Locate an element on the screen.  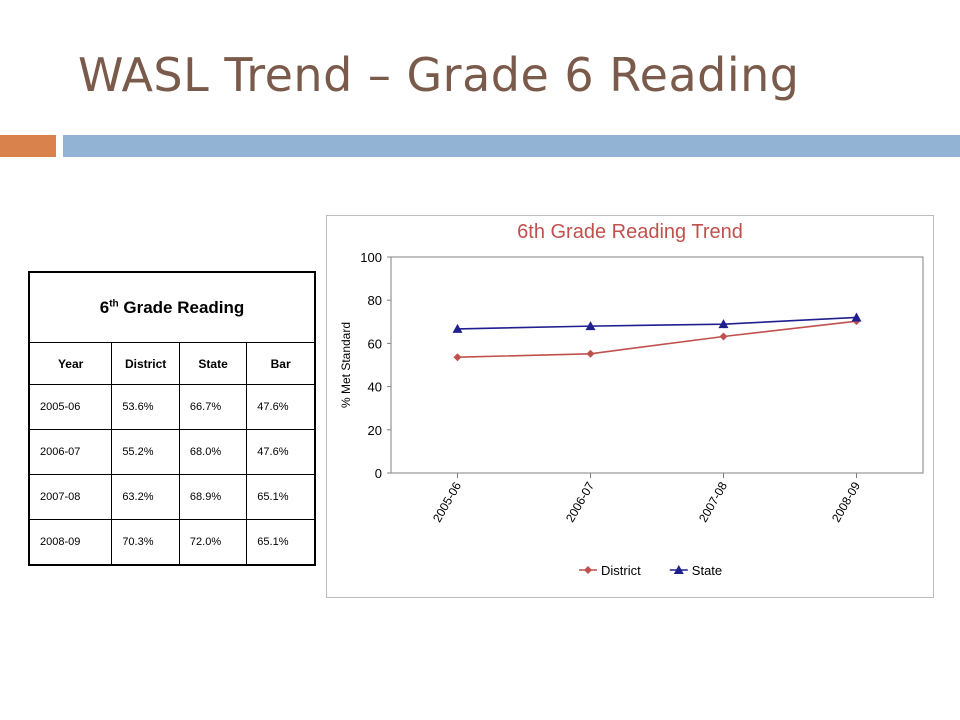
accent-bar-right is located at coordinates (511, 146).